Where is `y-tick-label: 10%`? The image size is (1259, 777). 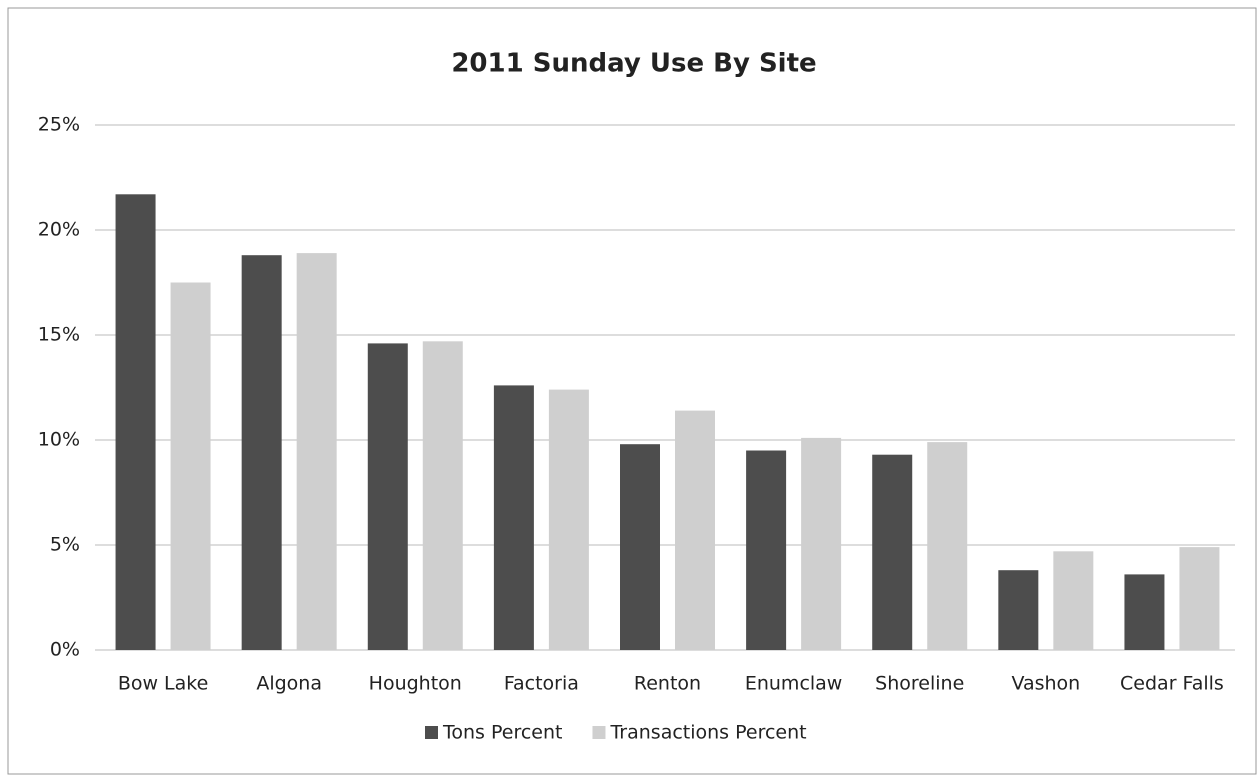
y-tick-label: 10% is located at coordinates (59, 440).